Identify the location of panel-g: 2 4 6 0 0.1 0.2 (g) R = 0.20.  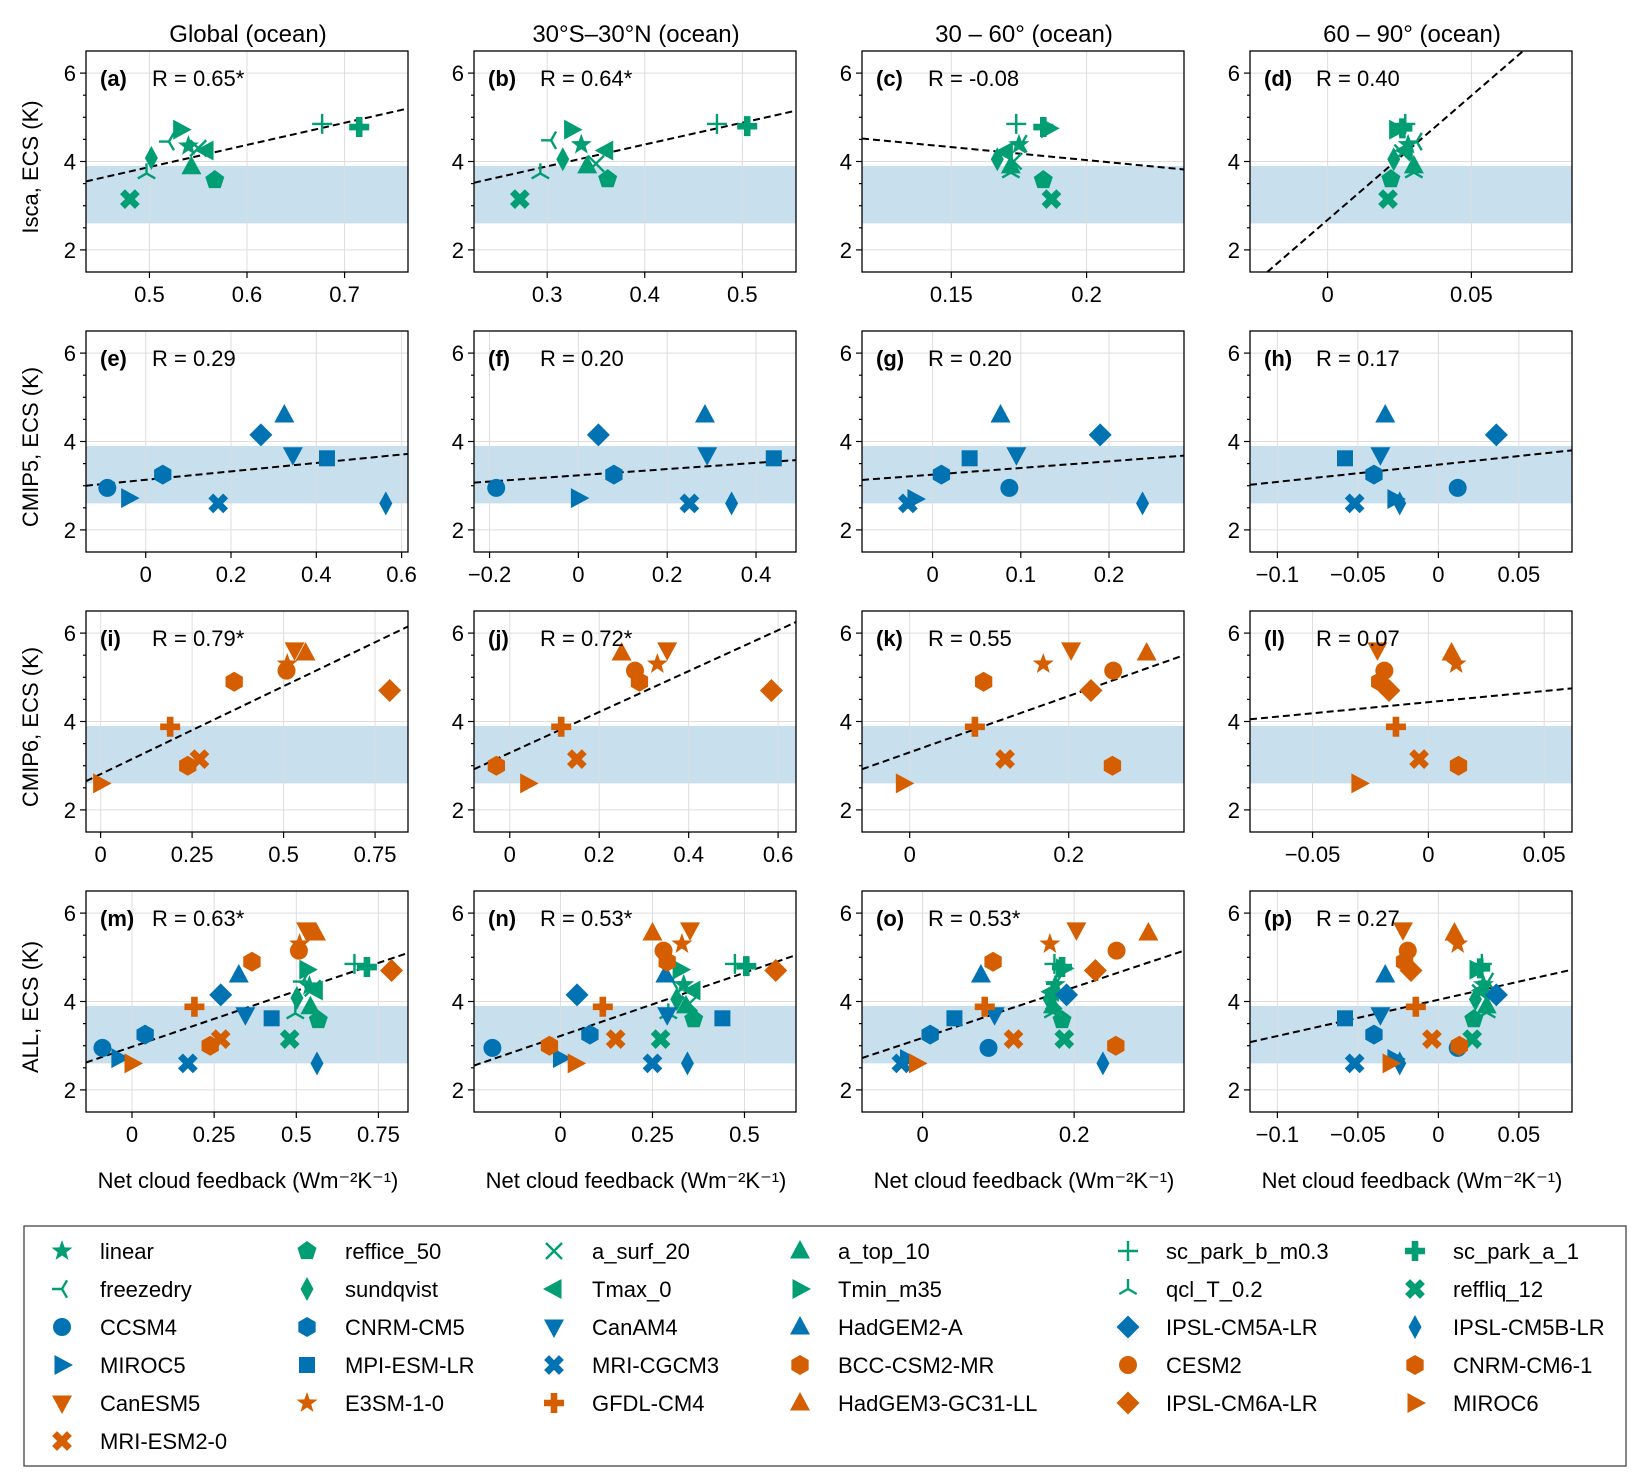
(1012, 458).